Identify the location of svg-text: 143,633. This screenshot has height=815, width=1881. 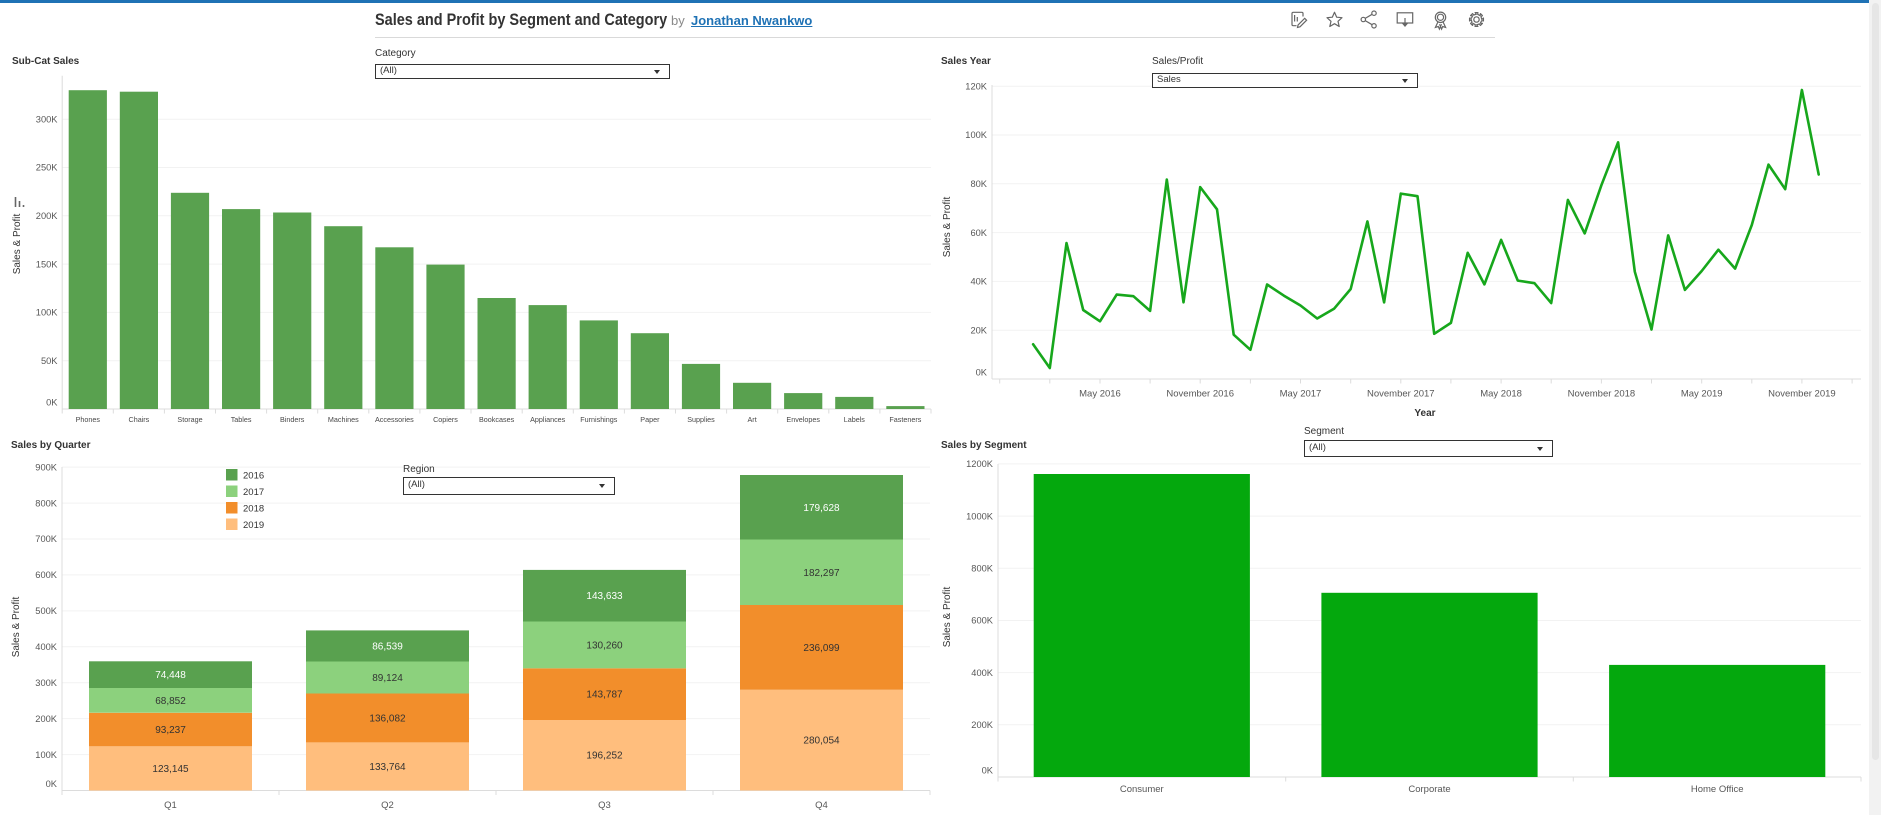
(604, 596).